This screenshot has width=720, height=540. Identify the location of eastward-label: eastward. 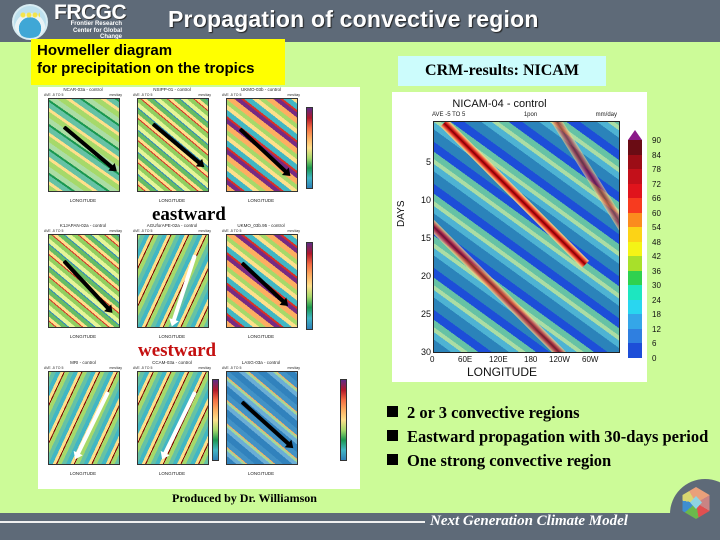
(189, 214).